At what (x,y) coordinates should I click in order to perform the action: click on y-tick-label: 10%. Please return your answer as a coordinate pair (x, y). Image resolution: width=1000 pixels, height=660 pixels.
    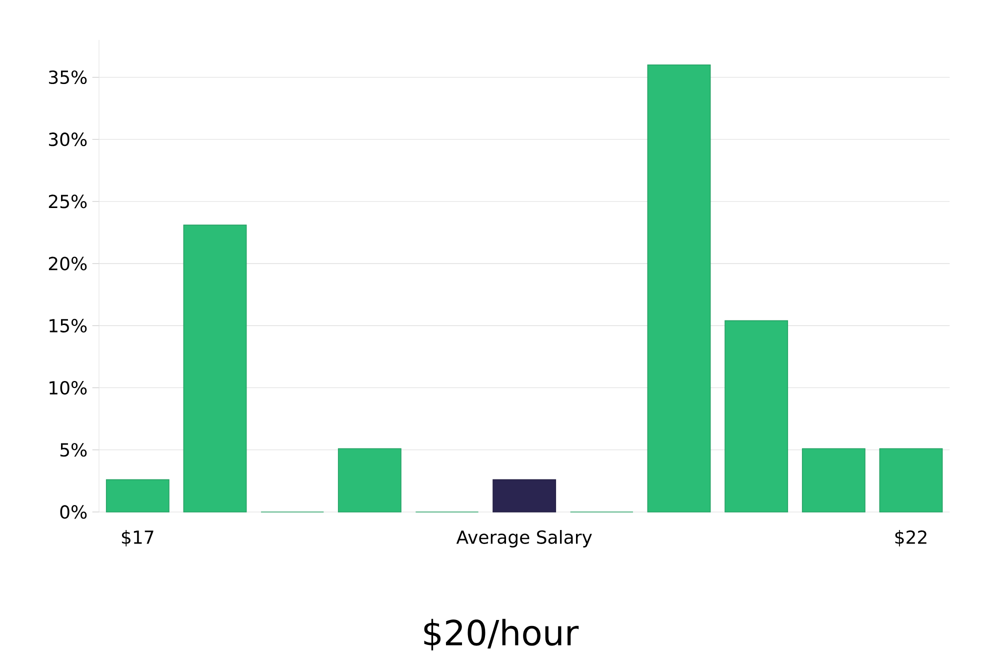
    Looking at the image, I should click on (68, 387).